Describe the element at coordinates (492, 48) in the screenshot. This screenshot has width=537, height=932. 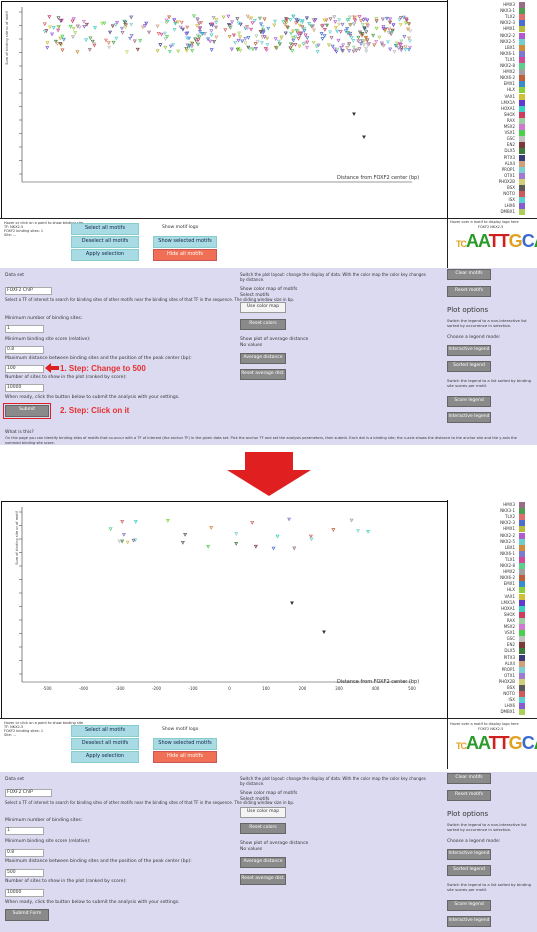
I see `top-legend-item: LBX1` at that location.